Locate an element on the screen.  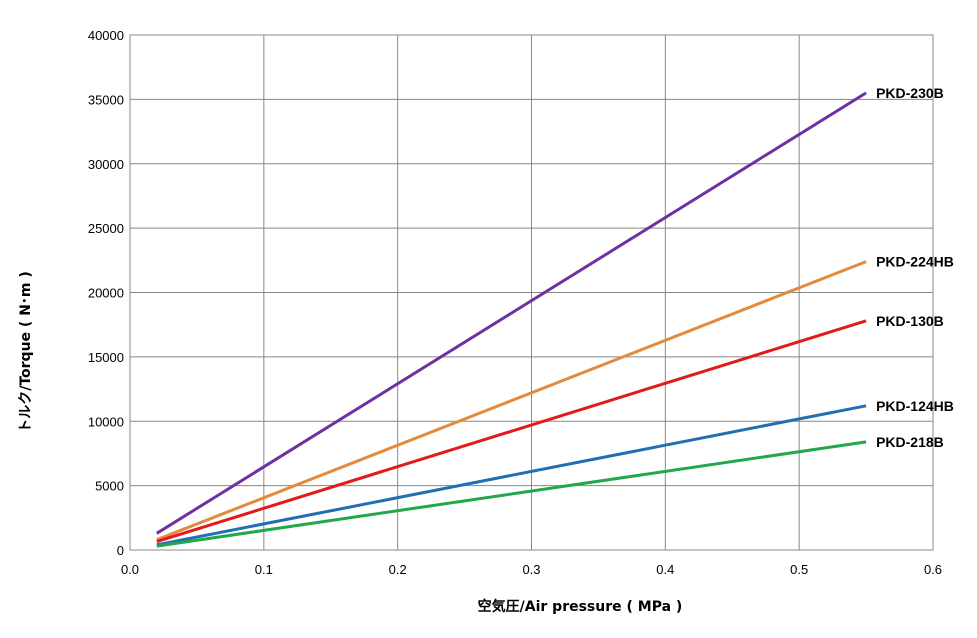
y-tick-label: 40000 is located at coordinates (106, 35).